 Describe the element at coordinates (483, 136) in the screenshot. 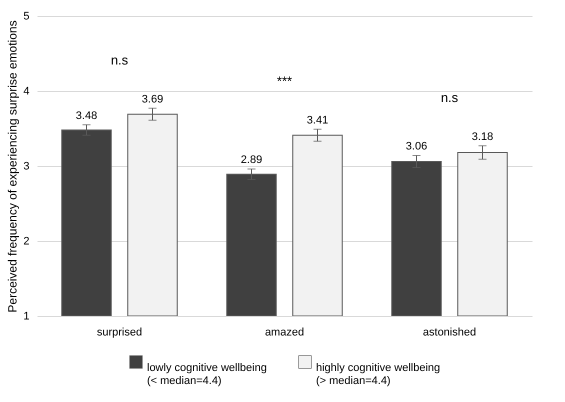

I see `data-label: 3.18` at that location.